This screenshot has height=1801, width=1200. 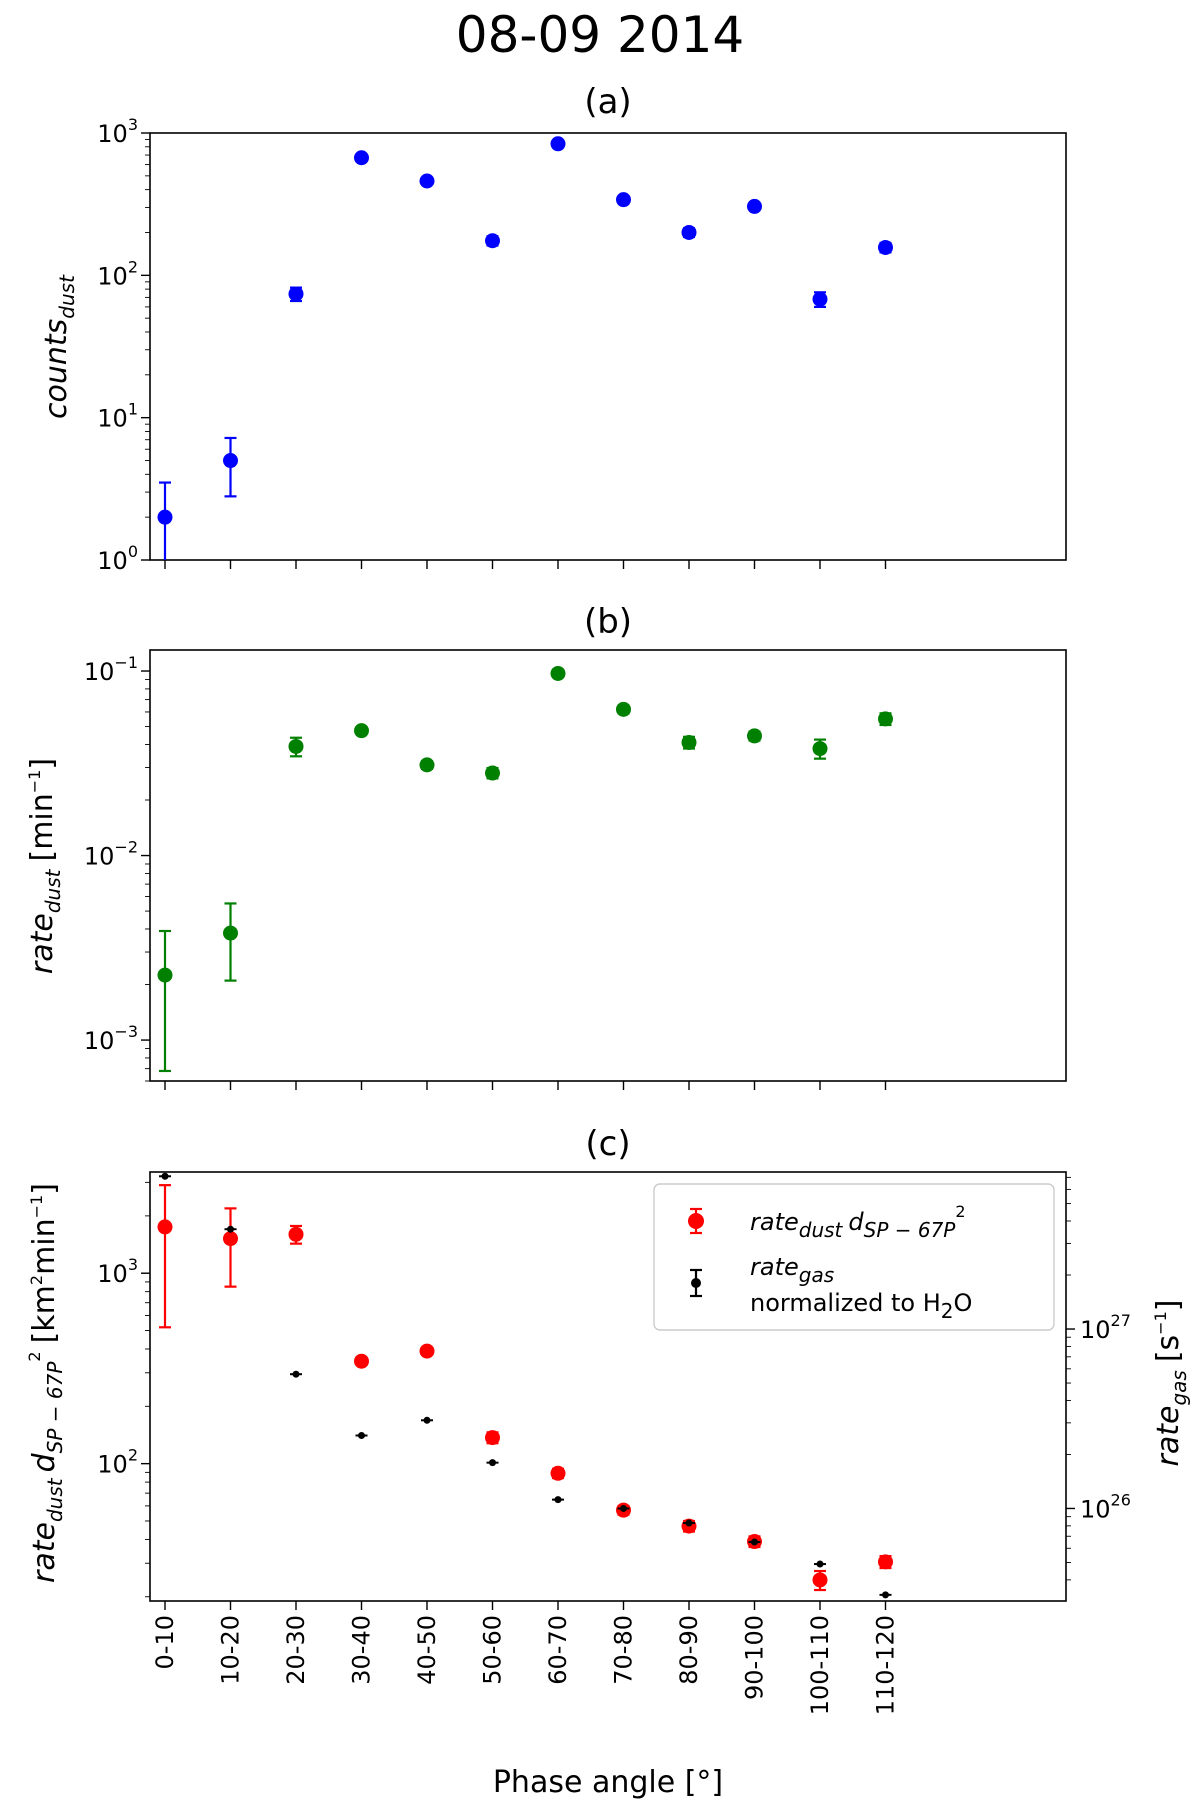 What do you see at coordinates (1121, 1499) in the screenshot?
I see `y2-tick-exp: 26` at bounding box center [1121, 1499].